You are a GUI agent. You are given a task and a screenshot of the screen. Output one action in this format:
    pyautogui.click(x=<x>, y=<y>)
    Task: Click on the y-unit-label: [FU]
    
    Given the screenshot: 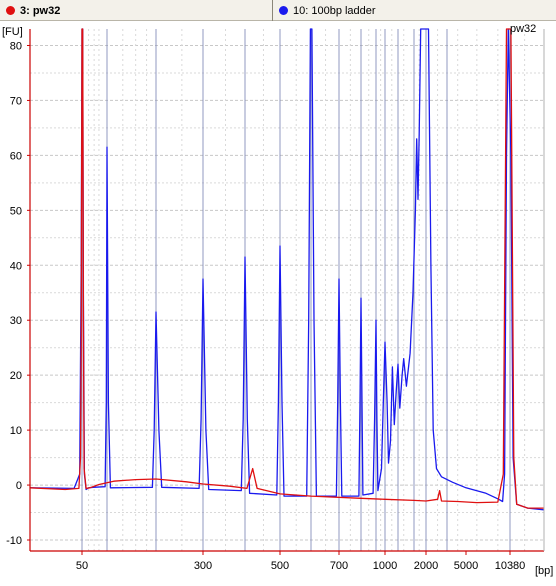 What is the action you would take?
    pyautogui.click(x=12, y=32)
    